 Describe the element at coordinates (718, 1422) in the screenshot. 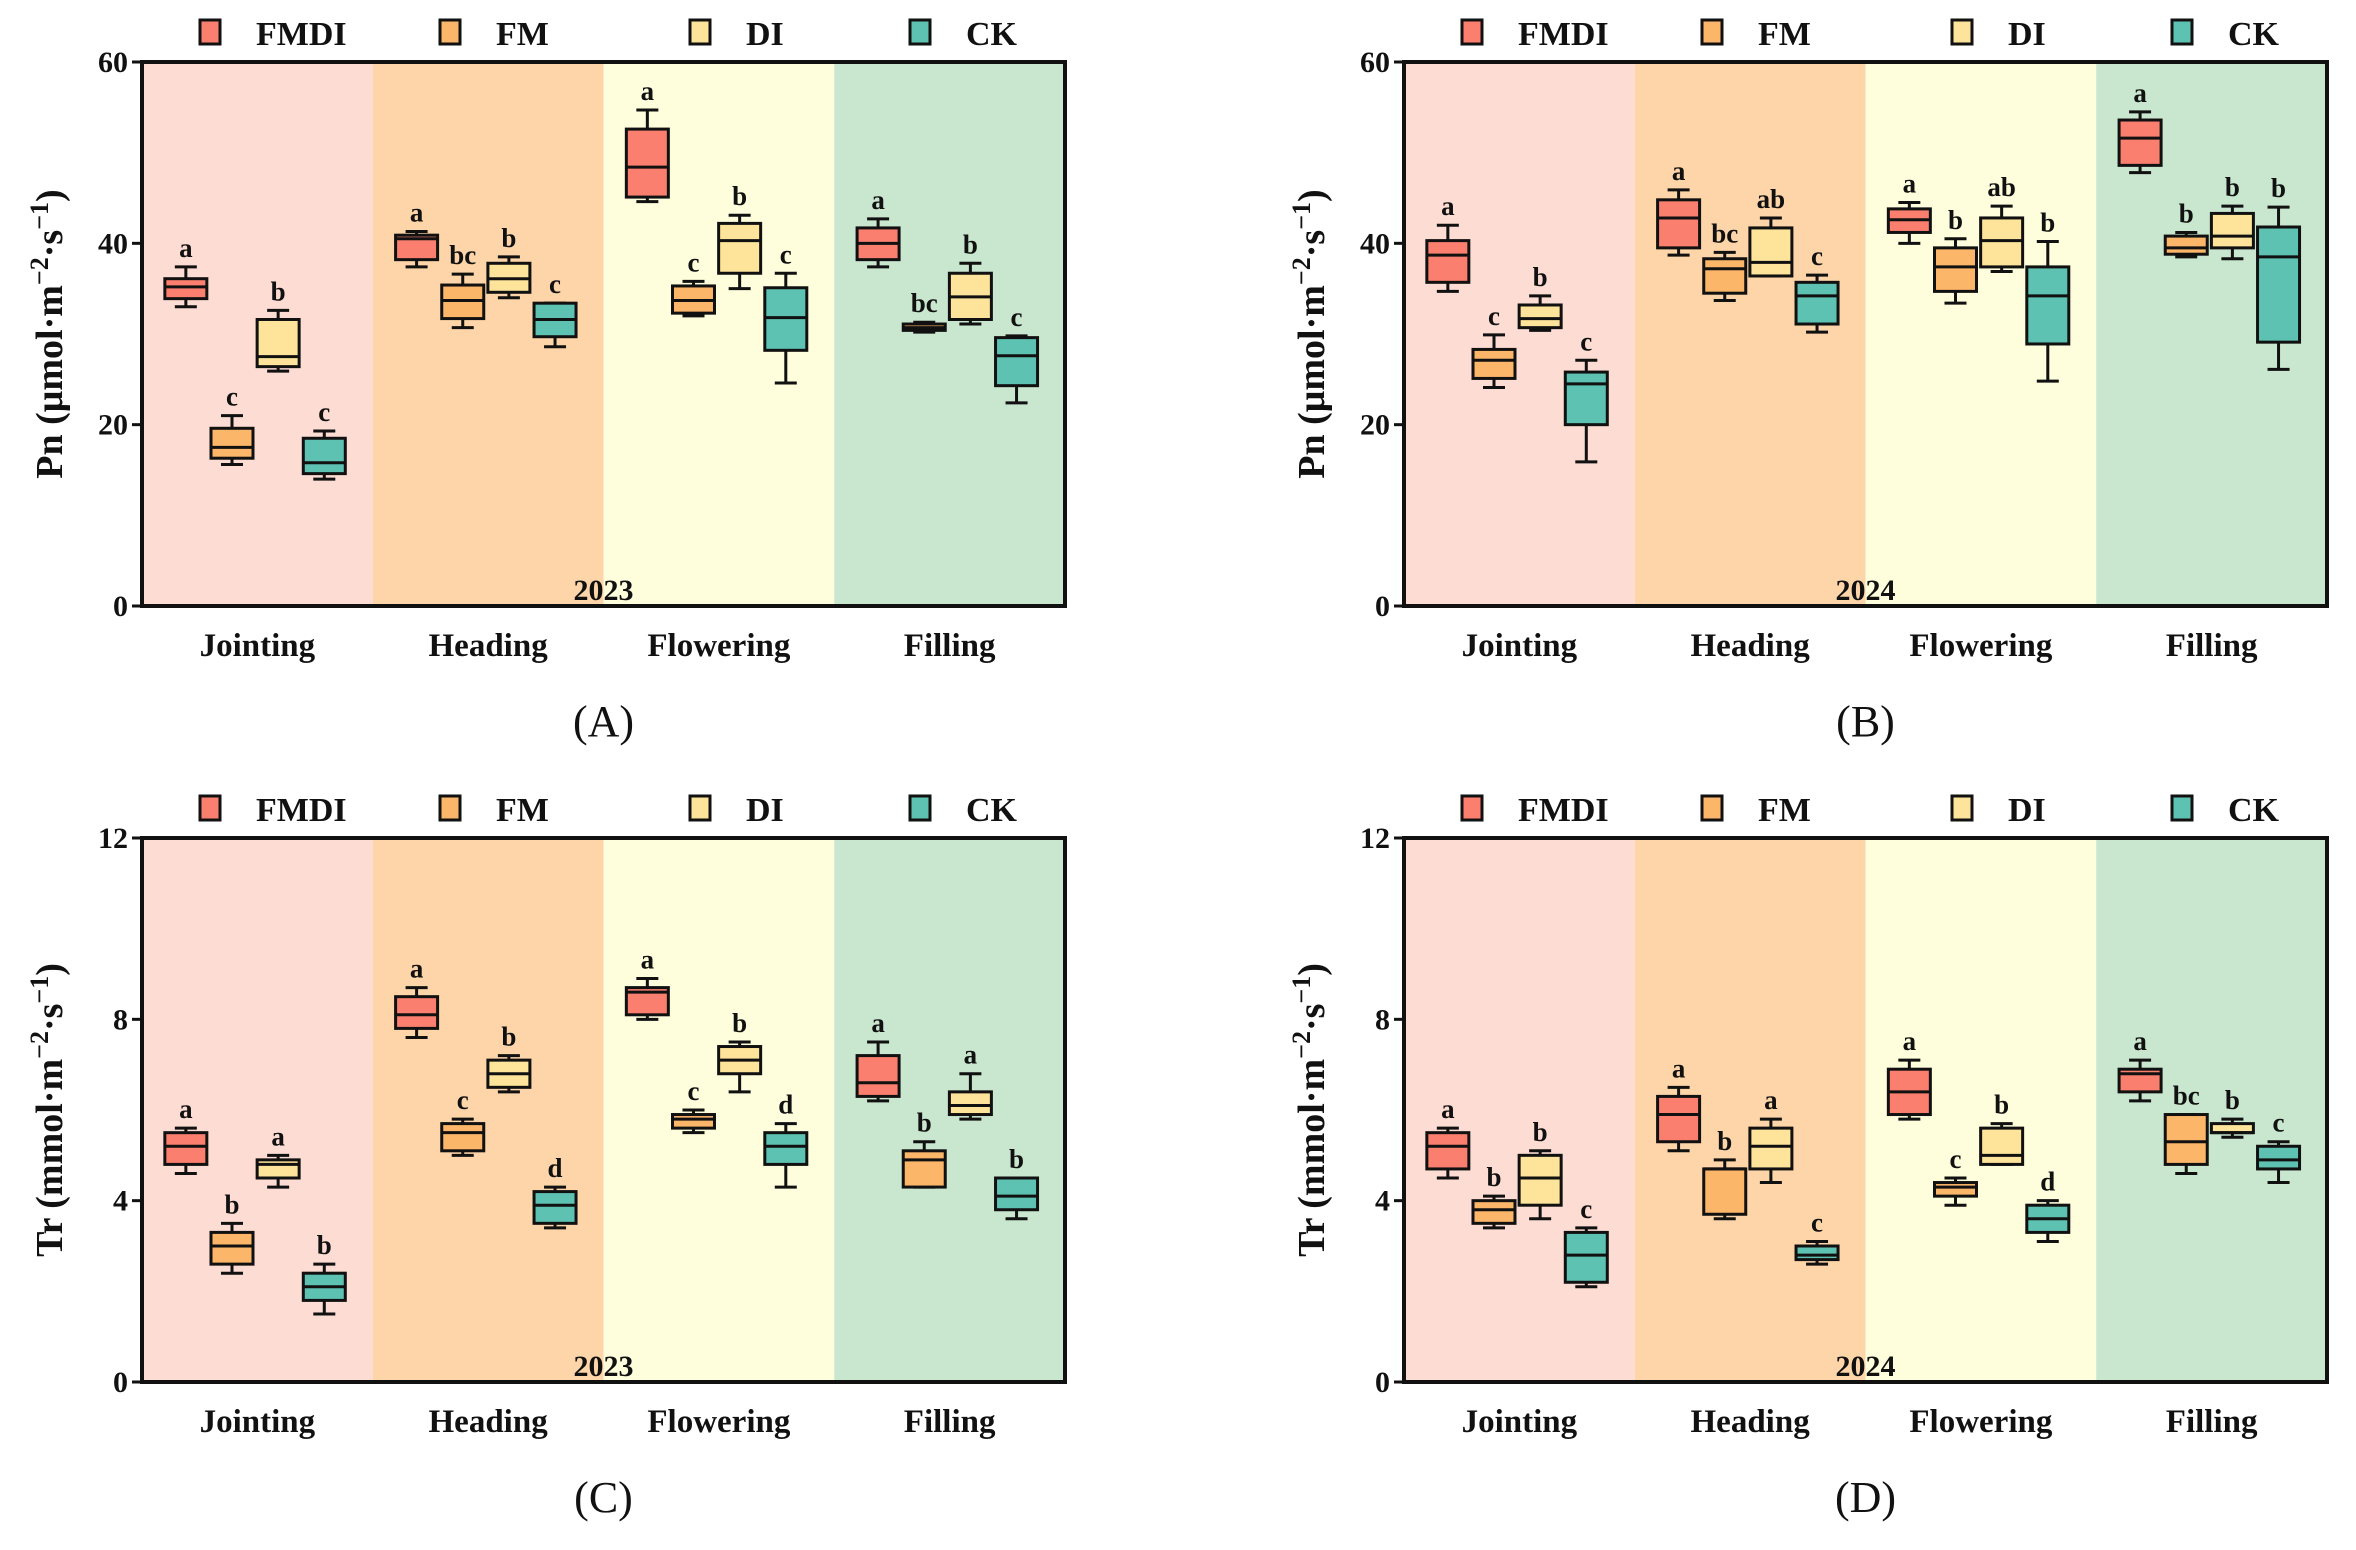

I see `x-tick-label: Flowering` at that location.